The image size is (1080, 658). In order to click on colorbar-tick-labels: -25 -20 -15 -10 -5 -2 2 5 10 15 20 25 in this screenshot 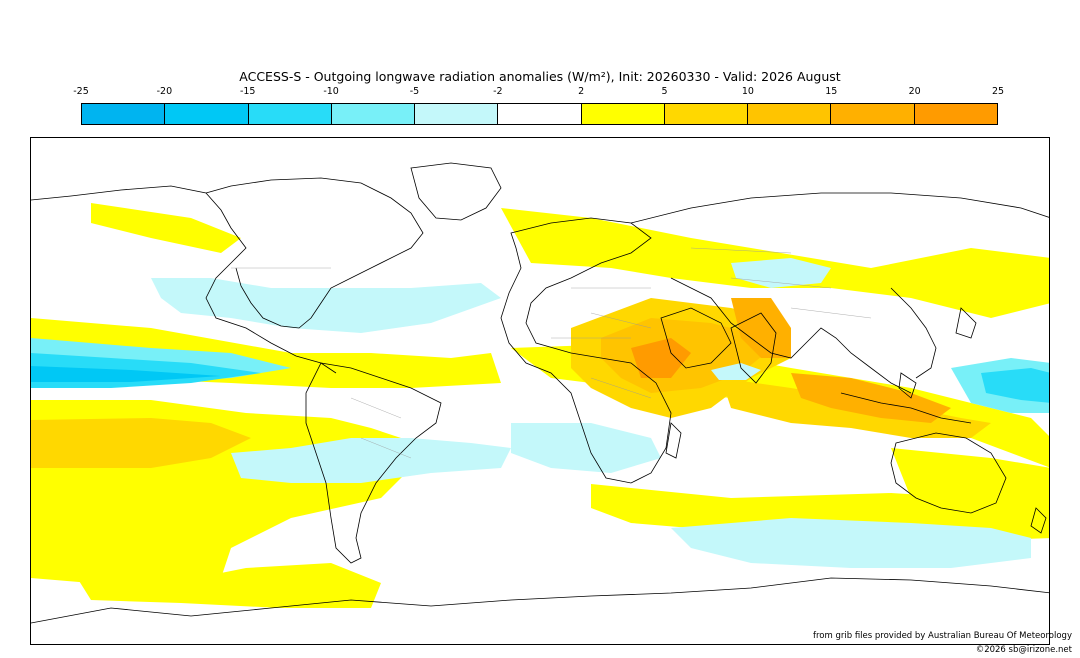, I will do `click(538, 93)`.